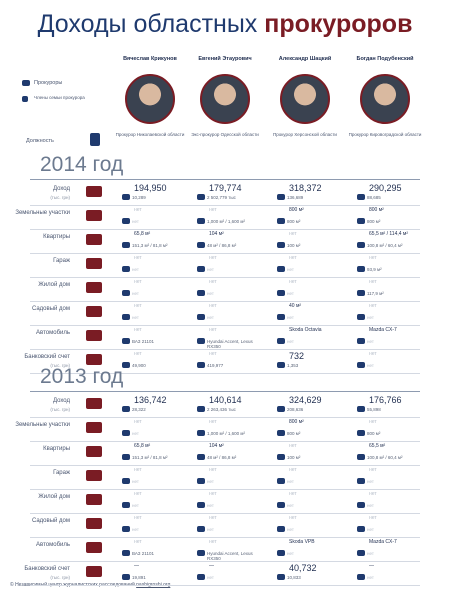  What do you see at coordinates (221, 197) in the screenshot?
I see `cell-family: 2 502,779 тыс` at bounding box center [221, 197].